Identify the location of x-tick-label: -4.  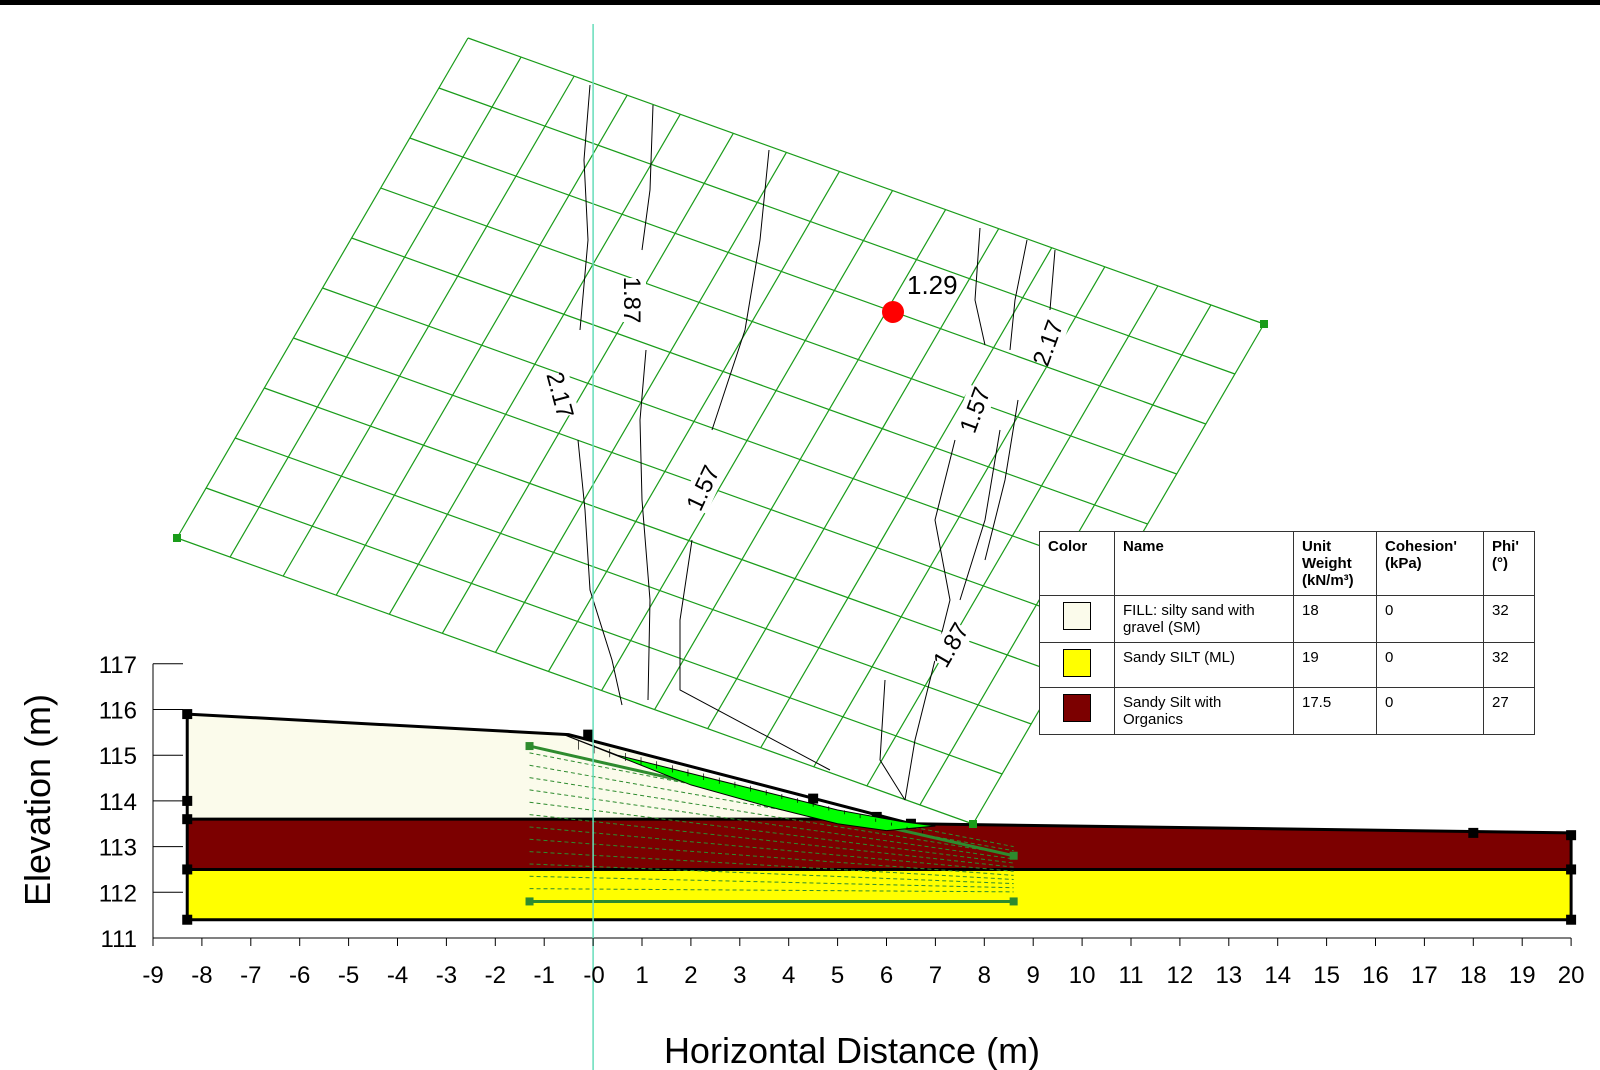
(397, 975).